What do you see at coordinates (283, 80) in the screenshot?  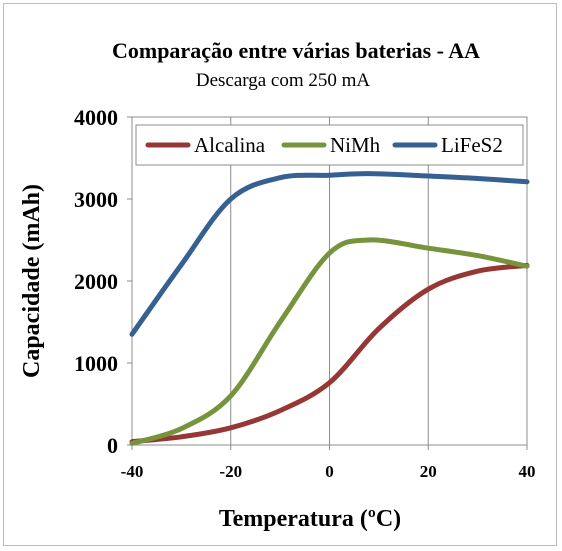 I see `chart-subtitle: Descarga com 250 mA` at bounding box center [283, 80].